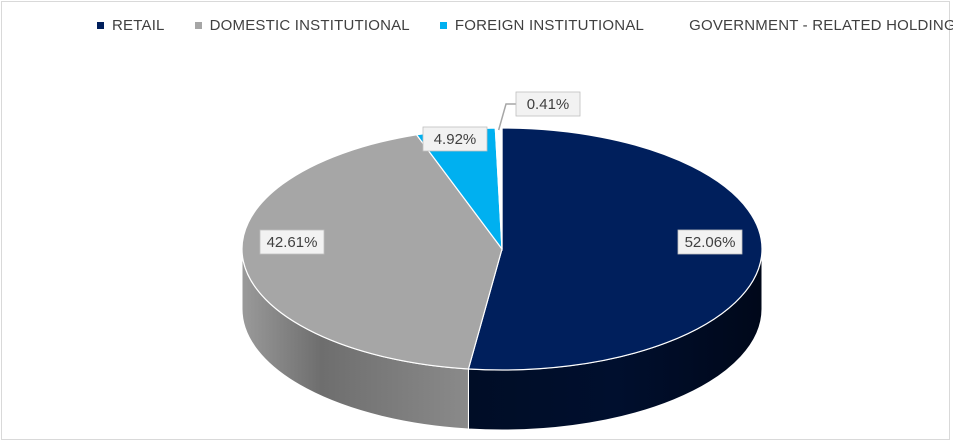  What do you see at coordinates (549, 25) in the screenshot?
I see `legend-label-foreign-institutional: FOREIGN INSTITUTIONAL` at bounding box center [549, 25].